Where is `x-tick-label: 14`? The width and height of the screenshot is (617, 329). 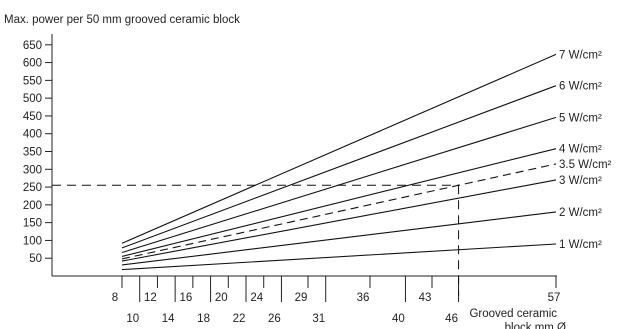
x-tick-label: 14 is located at coordinates (168, 319).